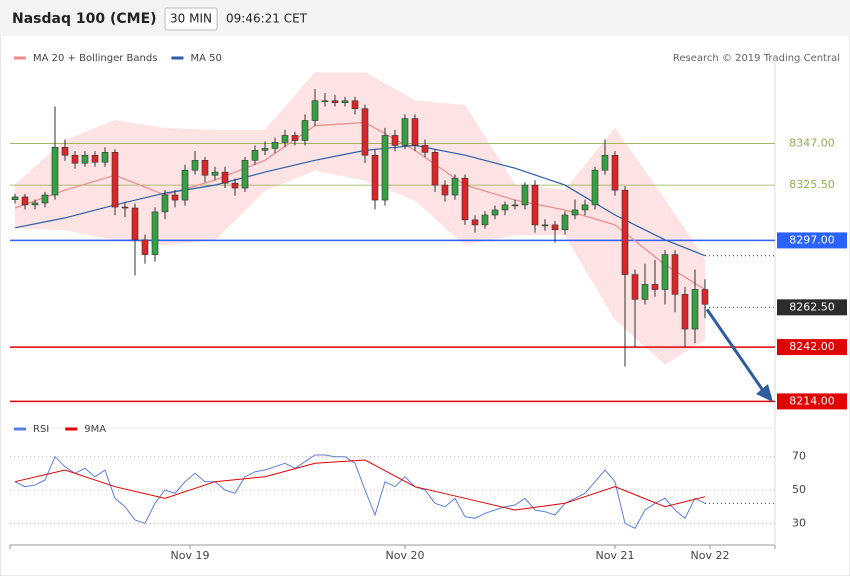  I want to click on y-tick-label: 50, so click(799, 489).